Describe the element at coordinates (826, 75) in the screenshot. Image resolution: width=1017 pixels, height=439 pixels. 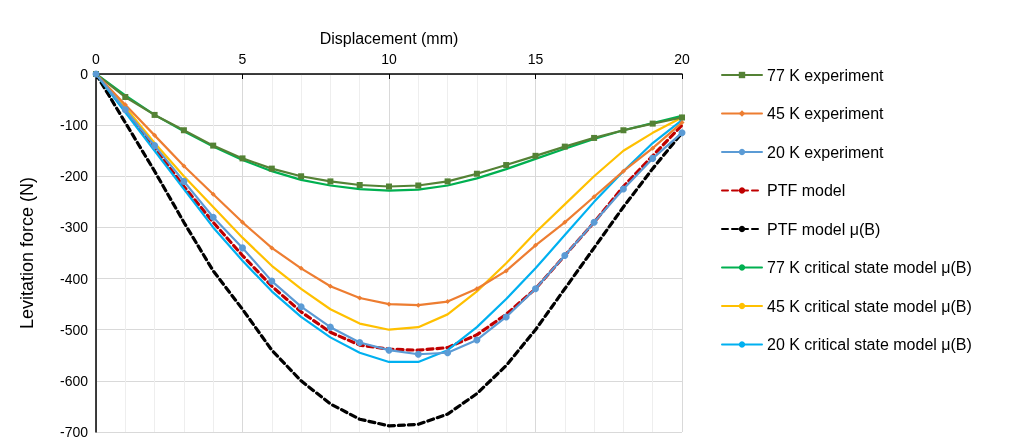
I see `legend-label: 77 K experiment` at that location.